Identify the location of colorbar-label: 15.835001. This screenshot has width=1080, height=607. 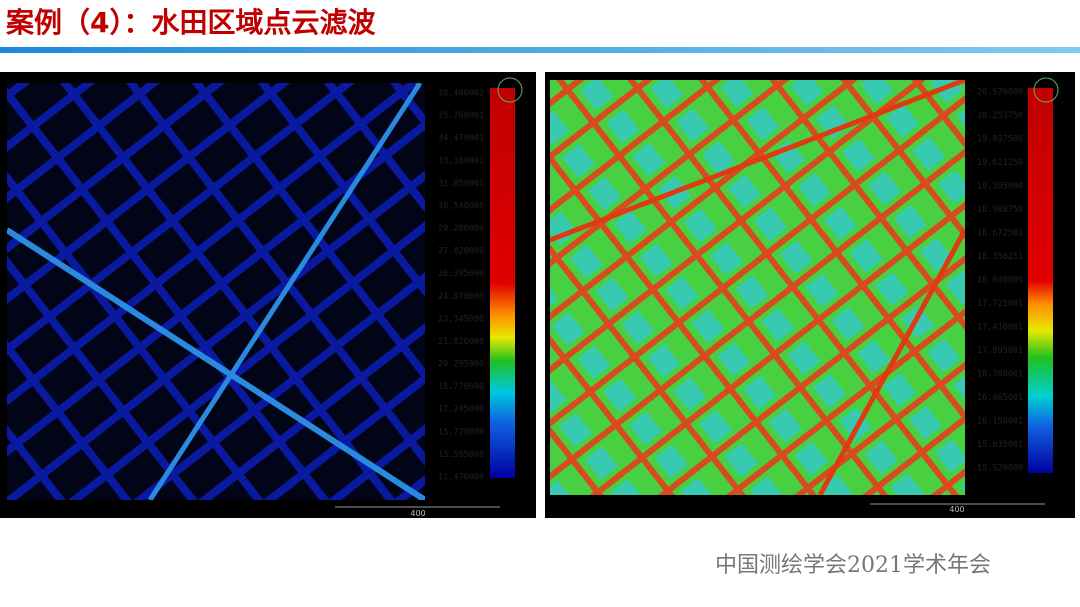
(1000, 445).